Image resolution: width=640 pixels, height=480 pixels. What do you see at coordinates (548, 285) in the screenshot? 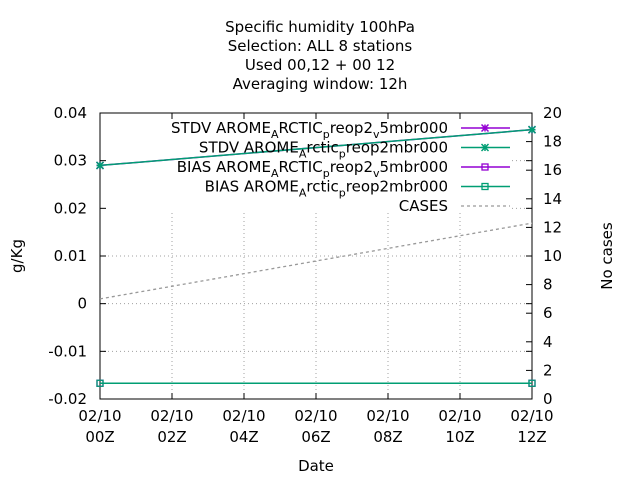
I see `y2-tick-label: 8` at bounding box center [548, 285].